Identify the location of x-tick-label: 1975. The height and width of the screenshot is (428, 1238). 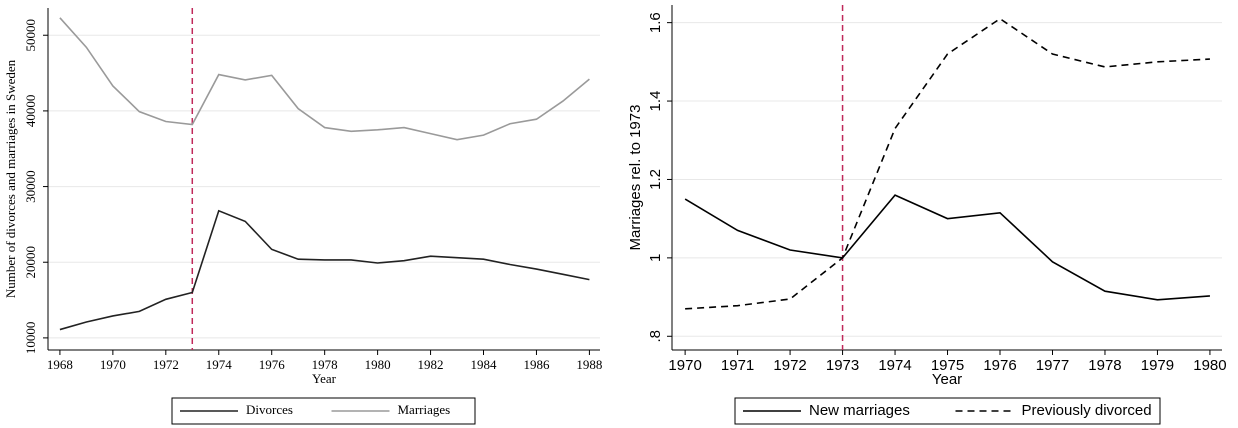
(947, 365).